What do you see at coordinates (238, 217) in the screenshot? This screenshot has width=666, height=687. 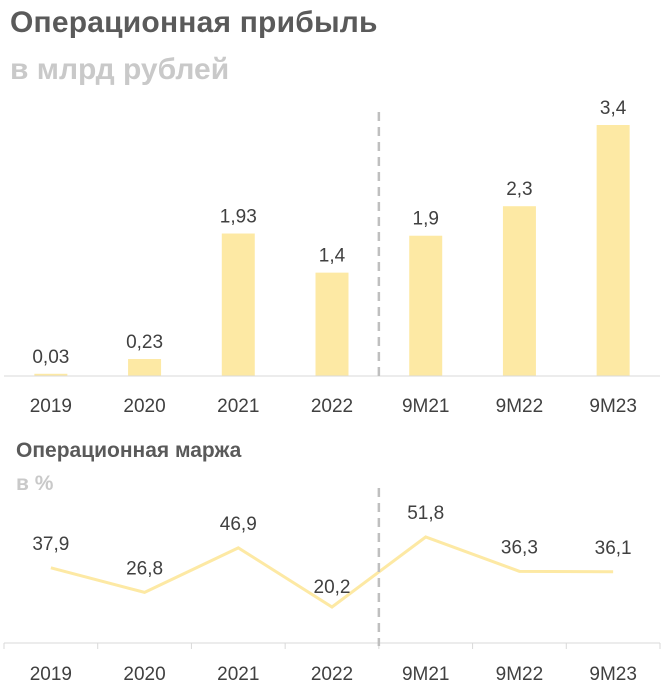 I see `bar-data-label: 1,93` at bounding box center [238, 217].